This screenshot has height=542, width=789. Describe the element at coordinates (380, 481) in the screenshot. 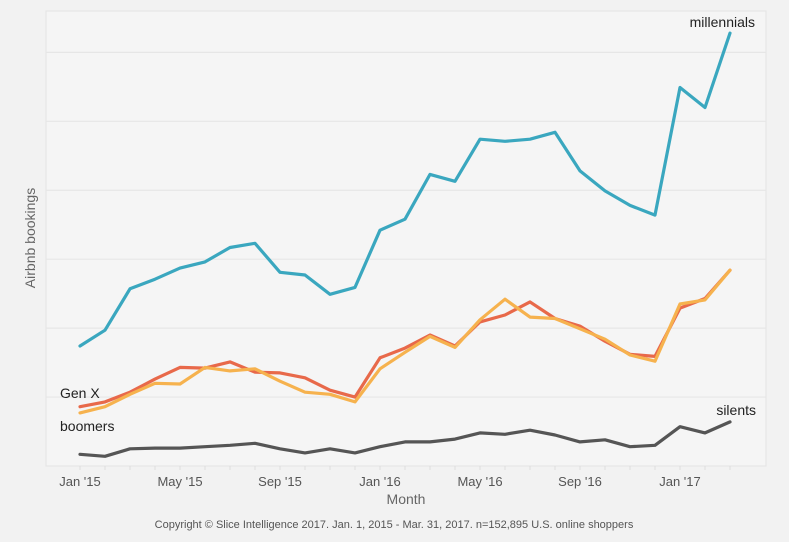

I see `x-tick-label: Jan '16` at that location.